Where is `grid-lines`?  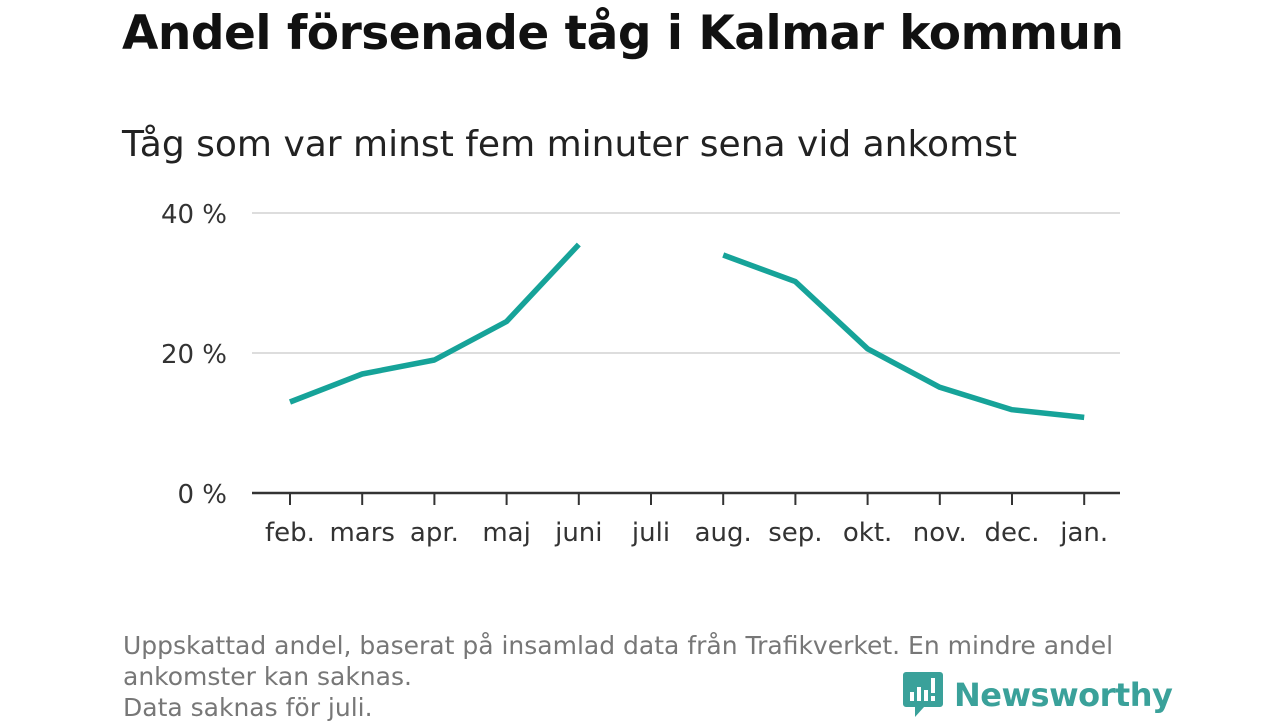 grid-lines is located at coordinates (686, 283).